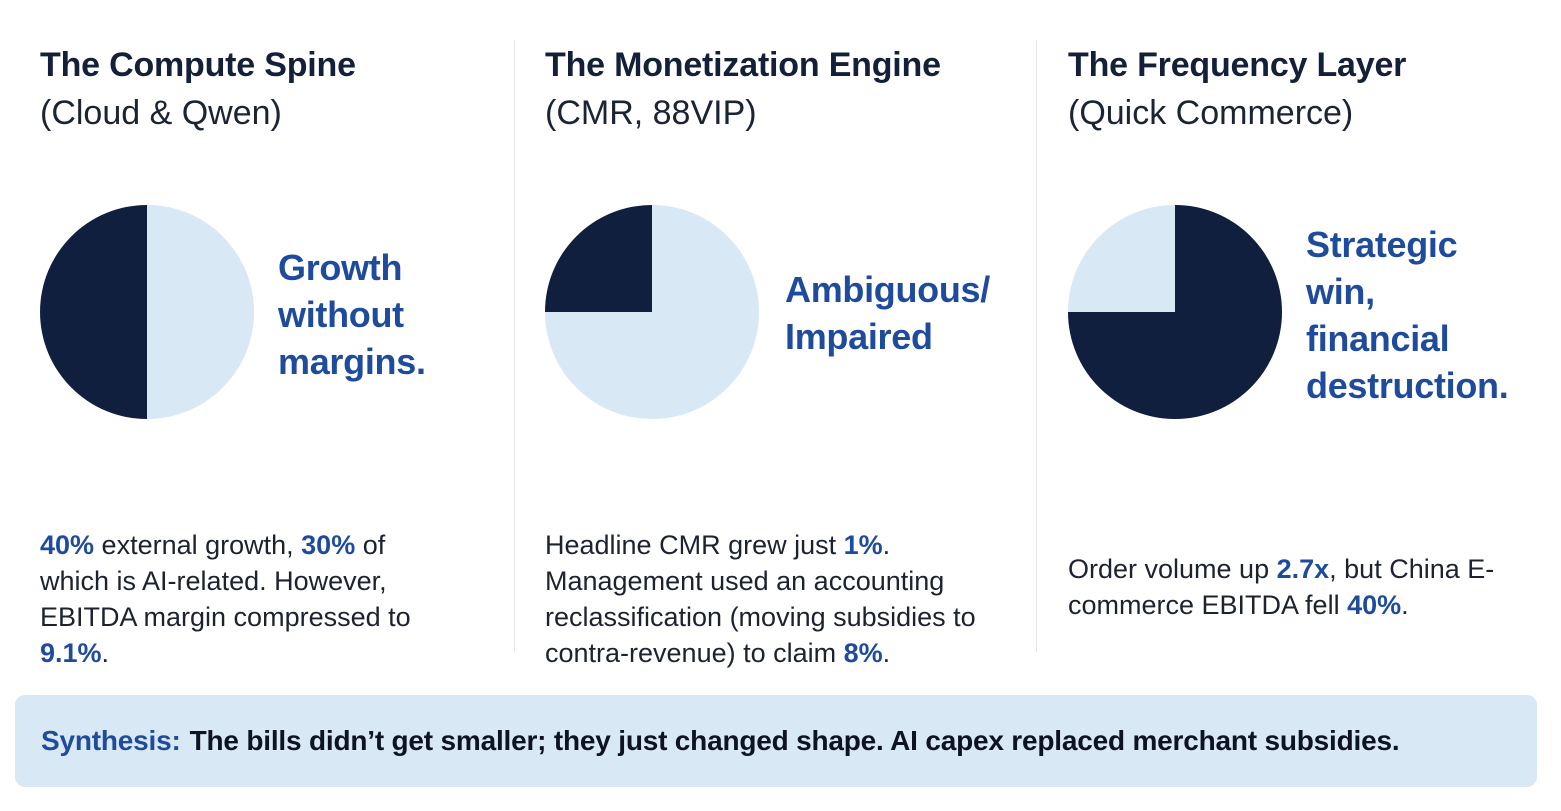 The height and width of the screenshot is (811, 1561). I want to click on column-subtitle: (CMR, 88VIP), so click(651, 113).